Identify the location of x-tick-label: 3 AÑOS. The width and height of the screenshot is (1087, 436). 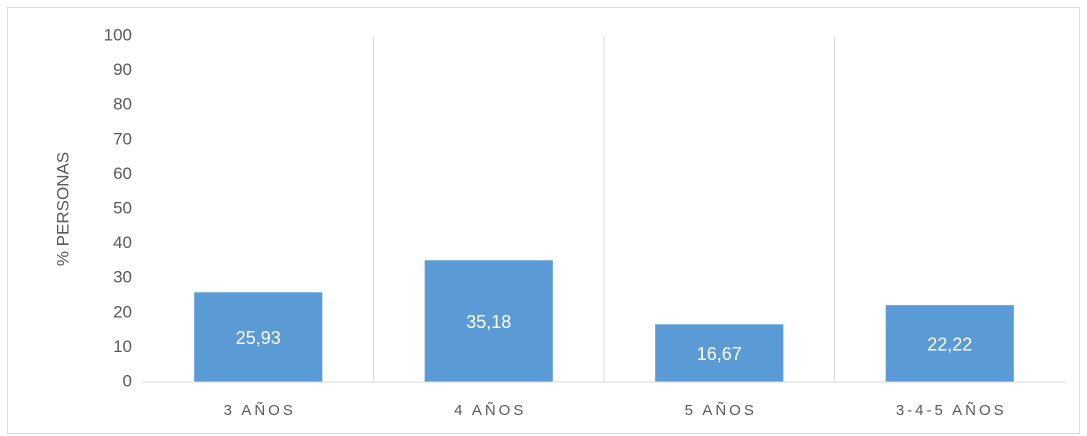
(260, 410).